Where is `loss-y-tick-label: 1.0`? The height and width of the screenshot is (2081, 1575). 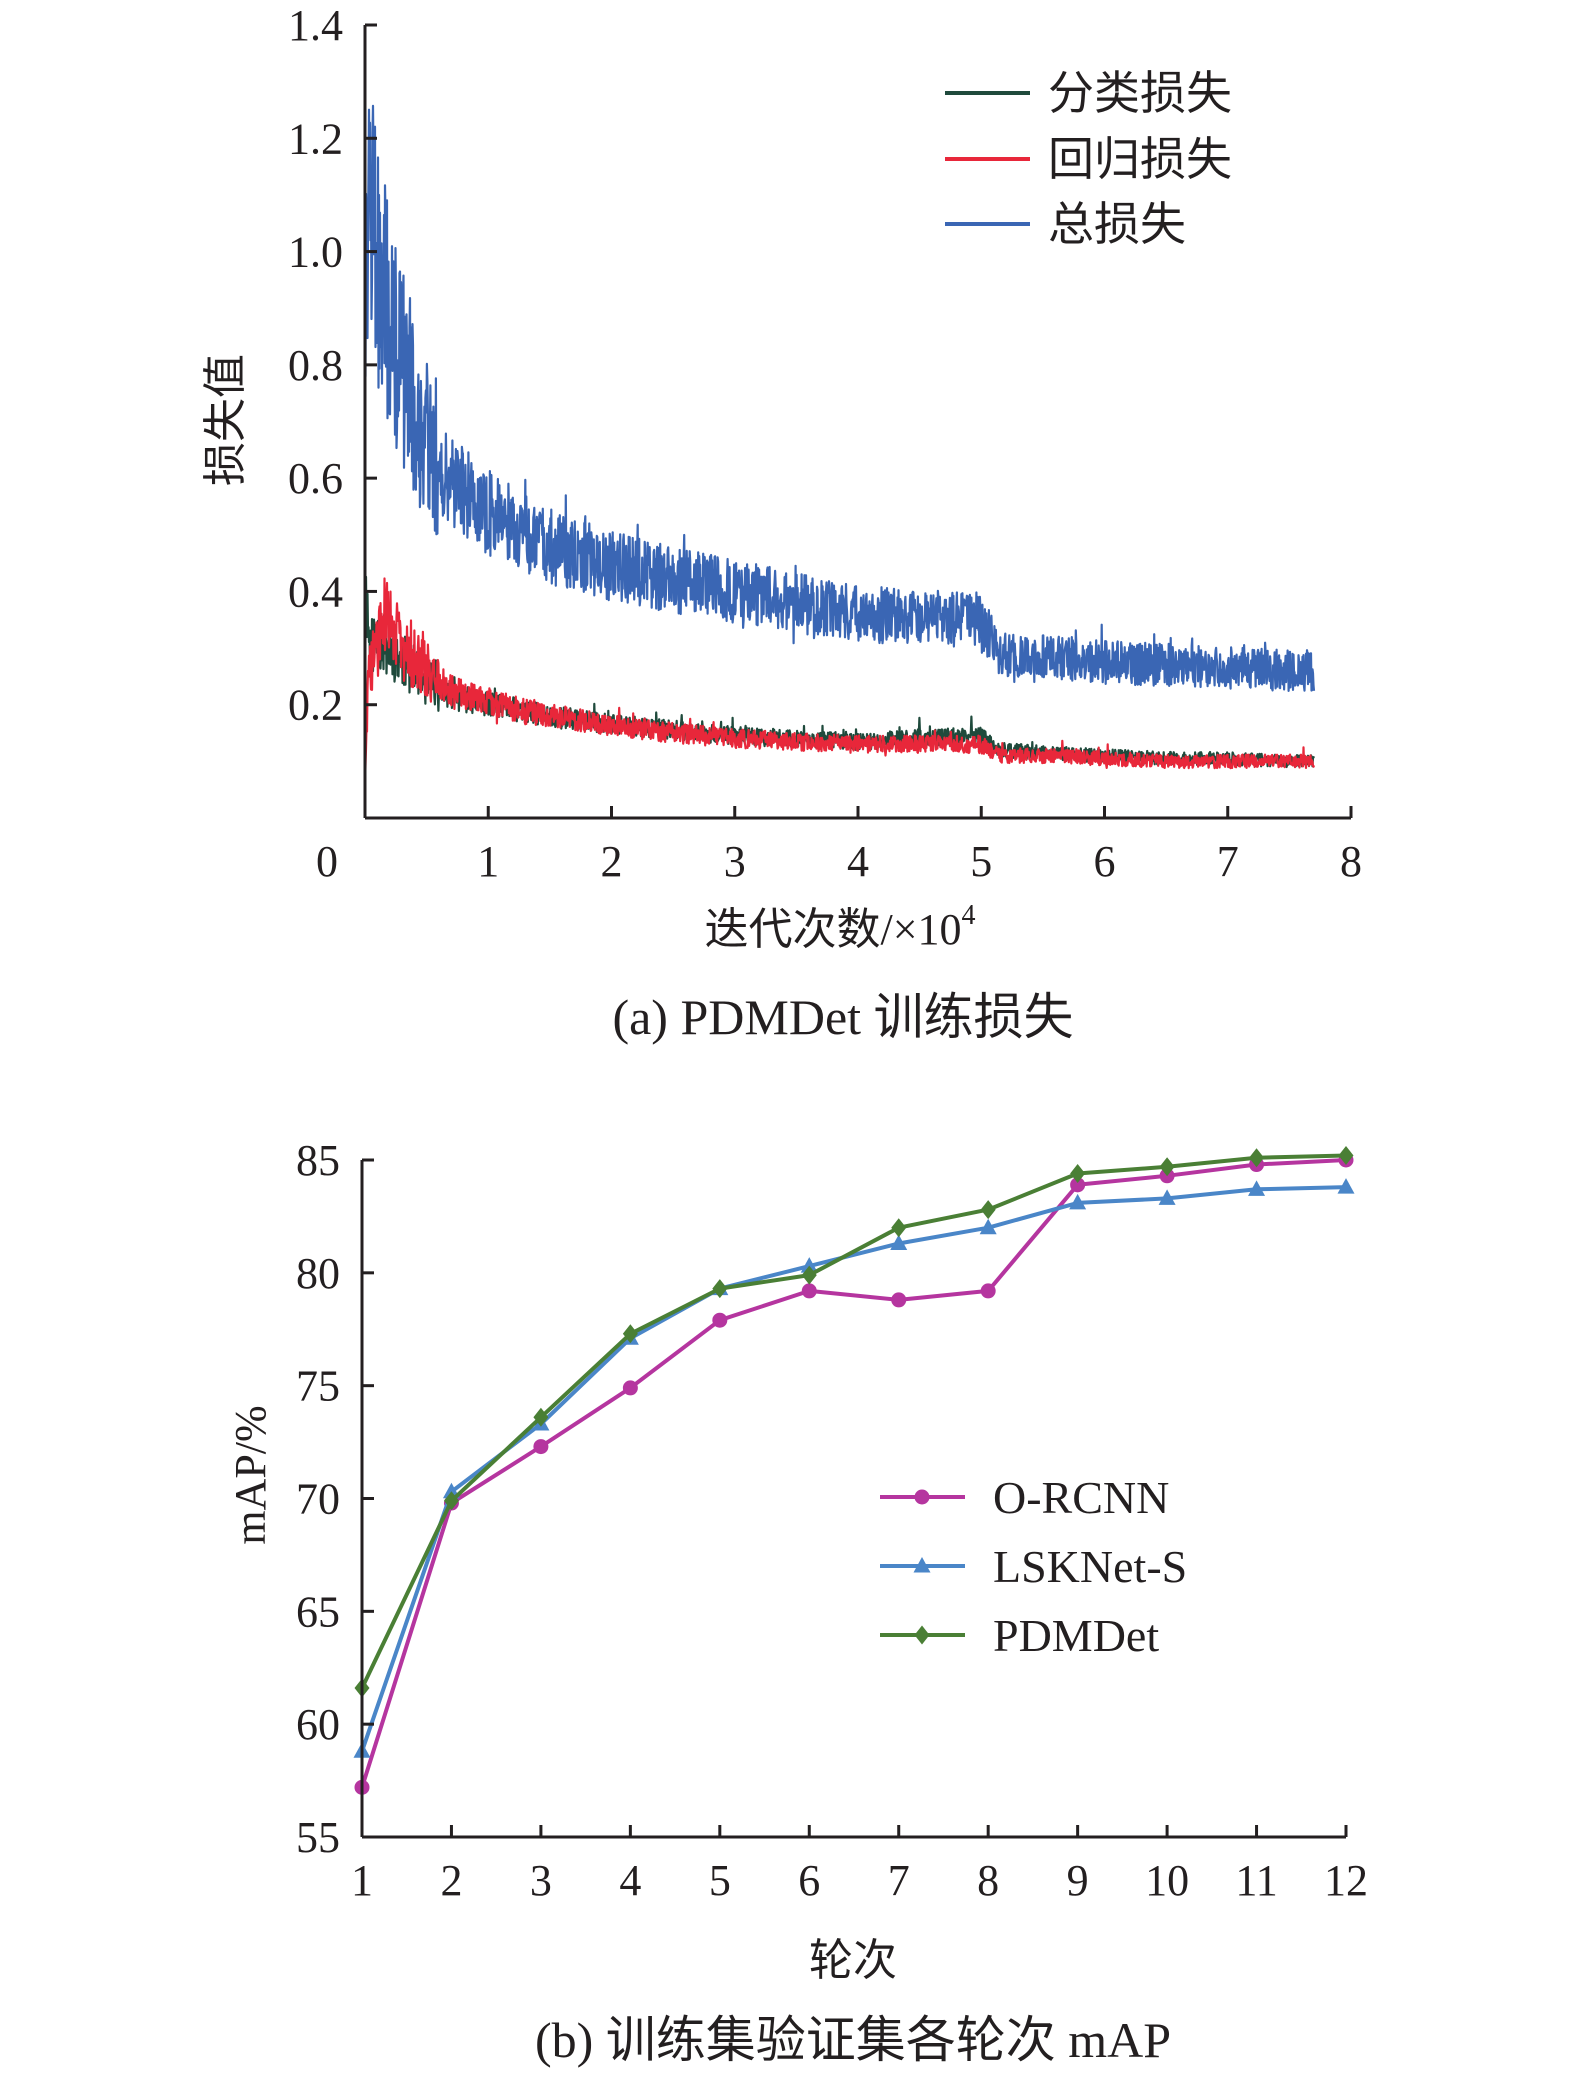 loss-y-tick-label: 1.0 is located at coordinates (315, 252).